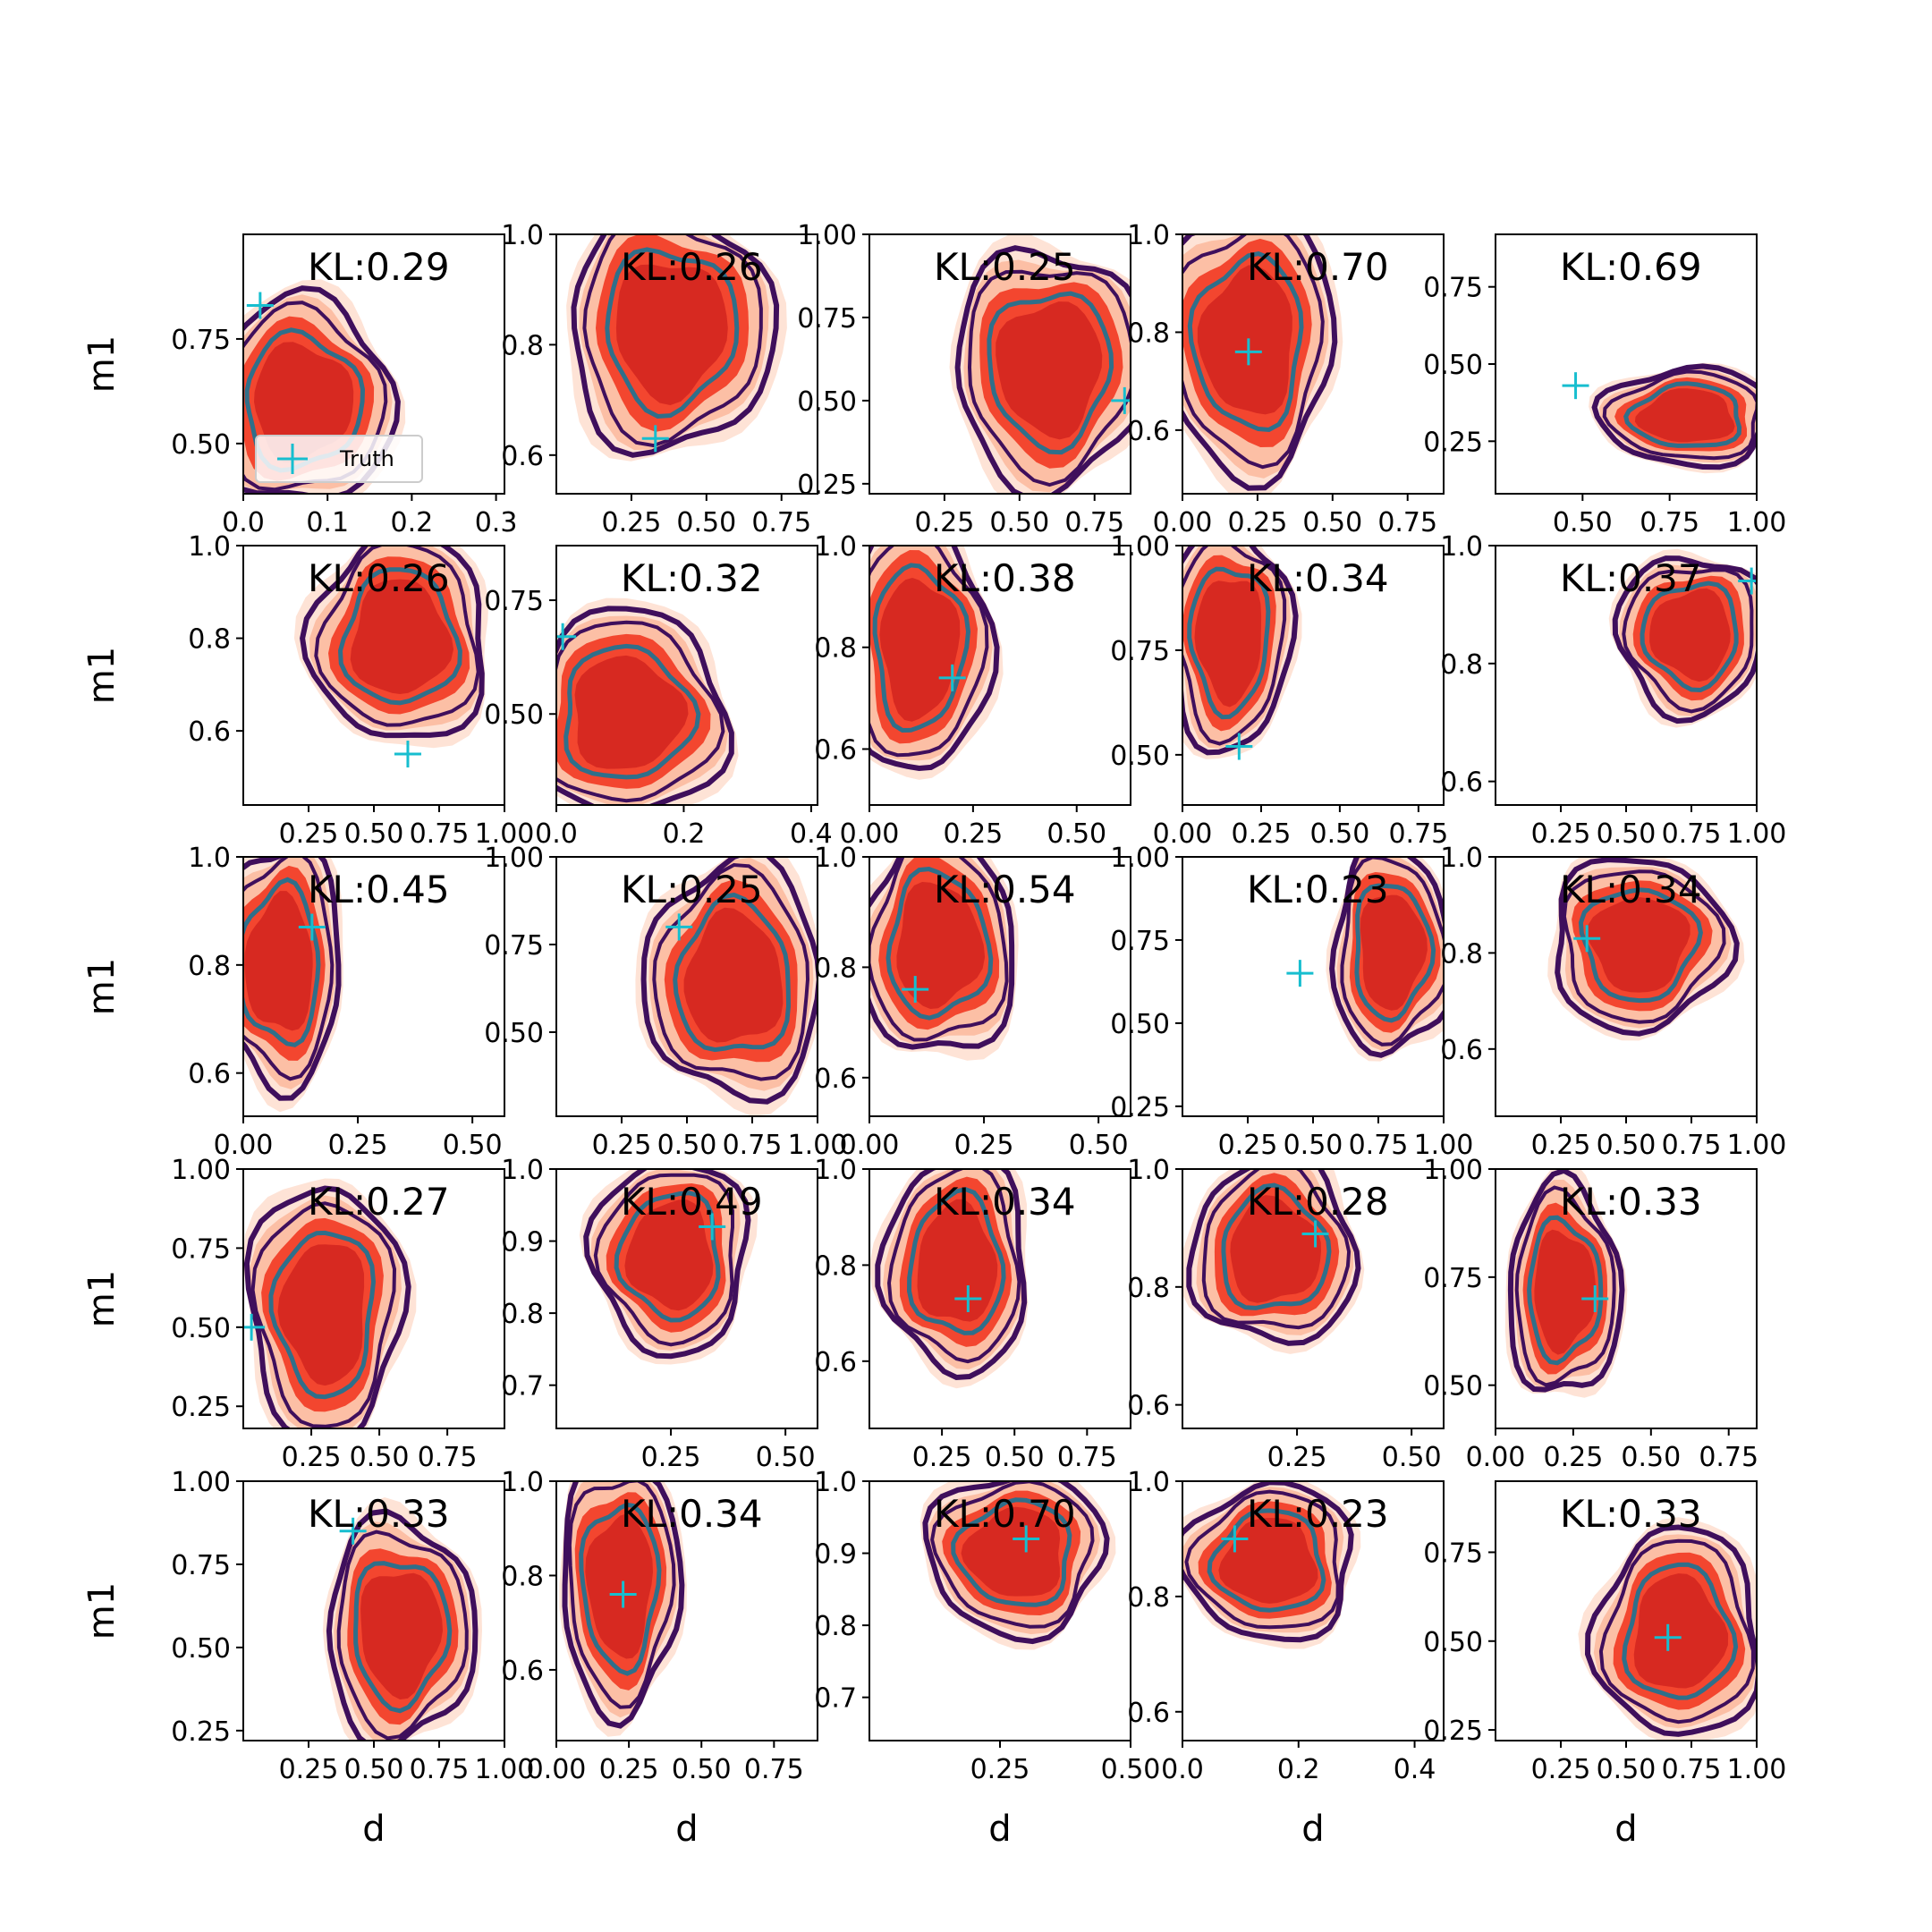 The width and height of the screenshot is (1932, 1932). What do you see at coordinates (1613, 690) in the screenshot?
I see `panel-10: KL:0.37 0.25 0.50 0.75 1.00 0.6 0.8 1.0` at bounding box center [1613, 690].